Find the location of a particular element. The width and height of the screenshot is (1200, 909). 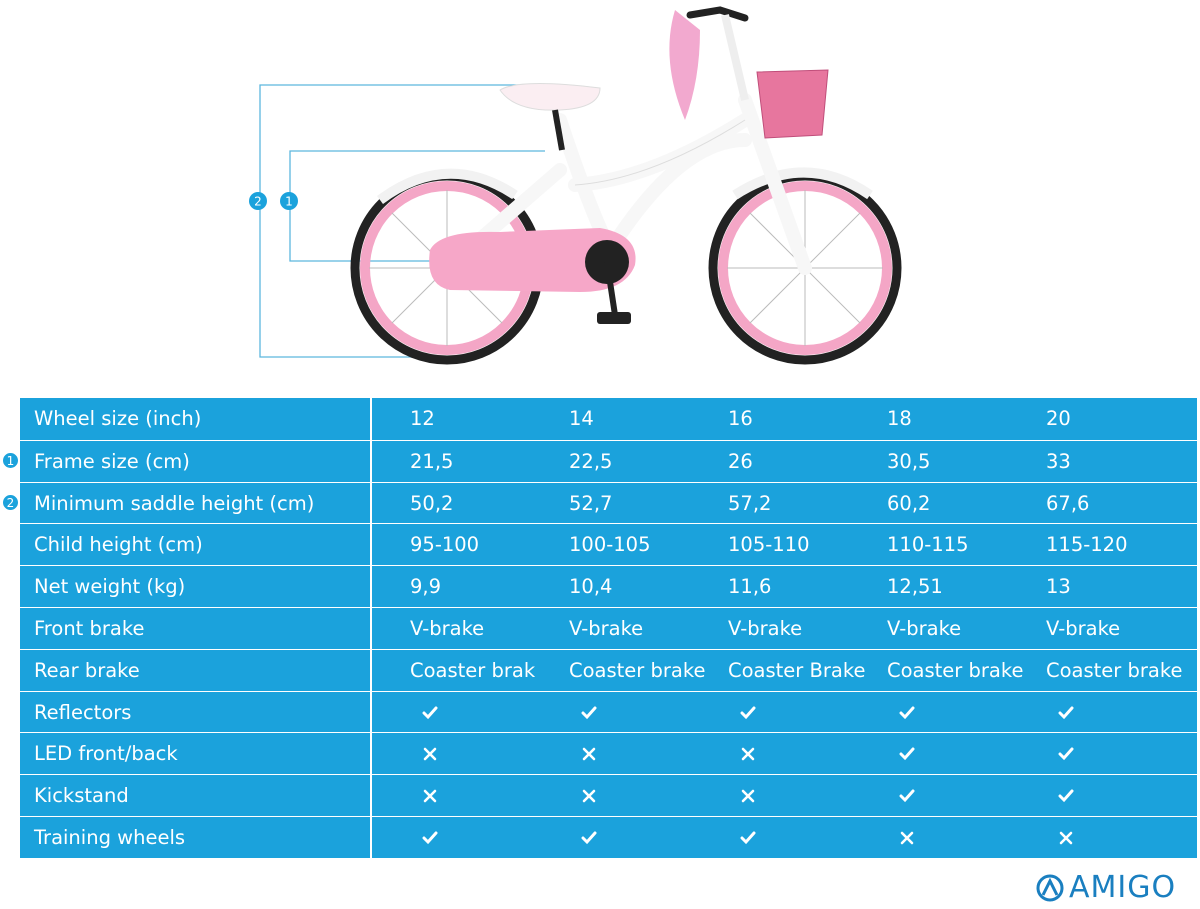

cell: 10,4 is located at coordinates (591, 587).